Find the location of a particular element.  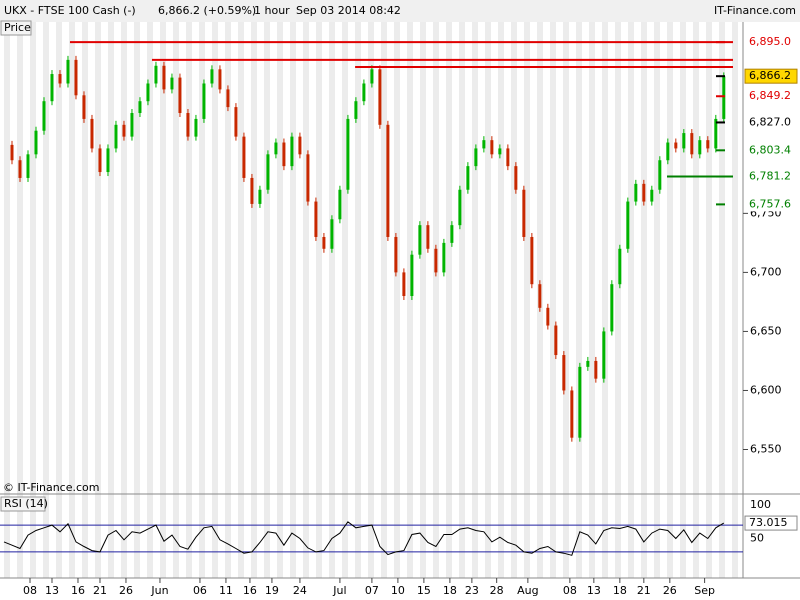

level-label: 6,849.2 is located at coordinates (770, 95).